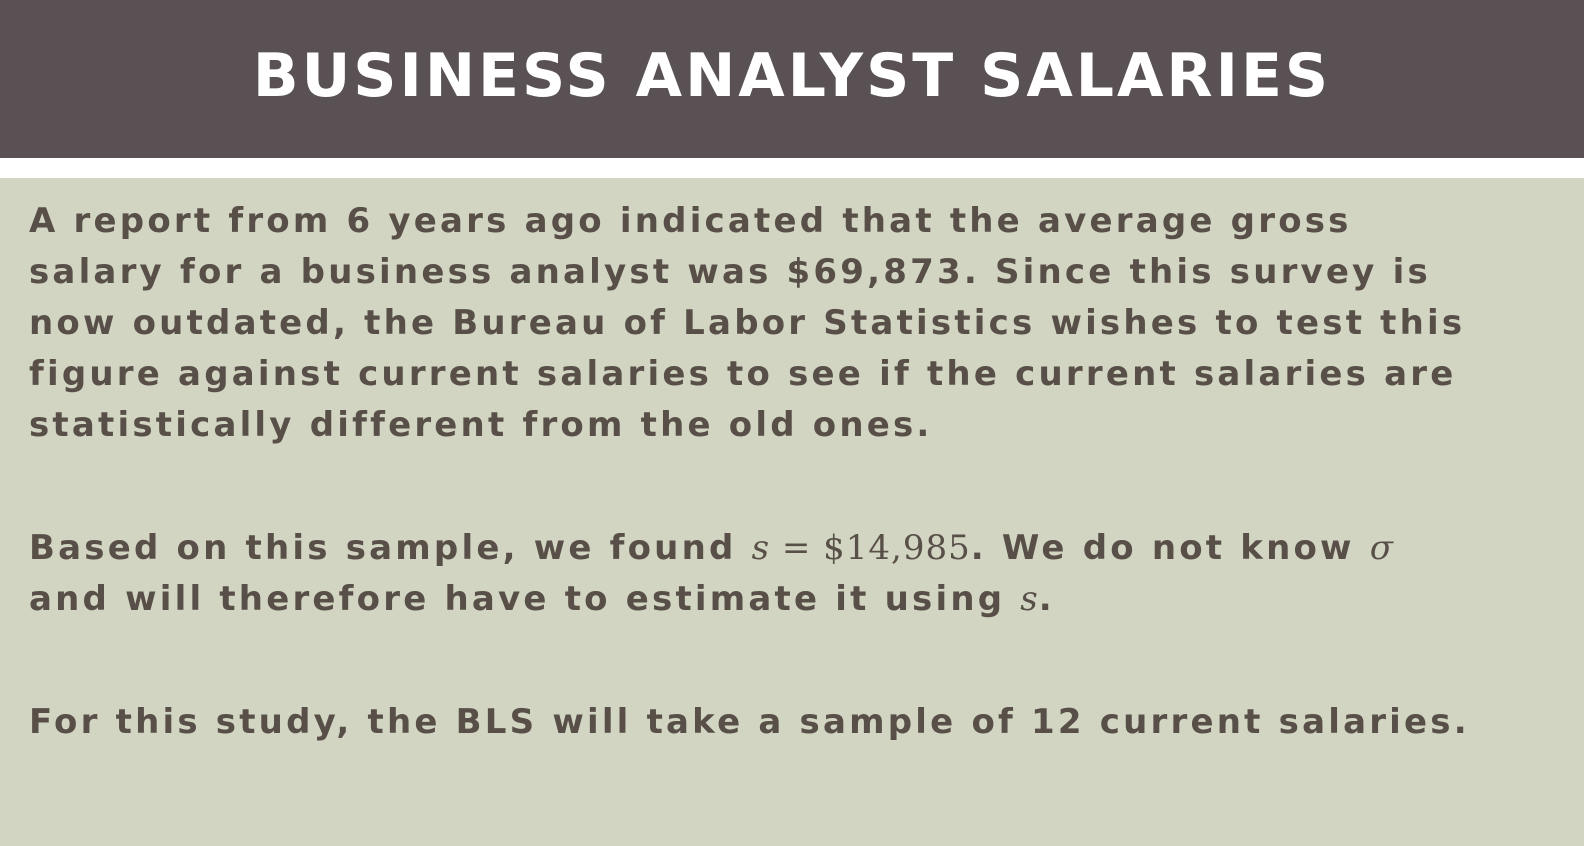 The width and height of the screenshot is (1584, 846). I want to click on sample-sd-symbol: s, so click(761, 548).